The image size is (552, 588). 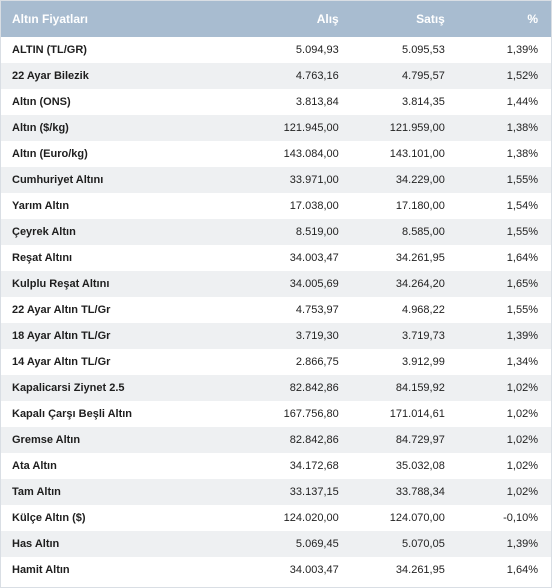 What do you see at coordinates (317, 310) in the screenshot?
I see `buy-price: 4.753,97` at bounding box center [317, 310].